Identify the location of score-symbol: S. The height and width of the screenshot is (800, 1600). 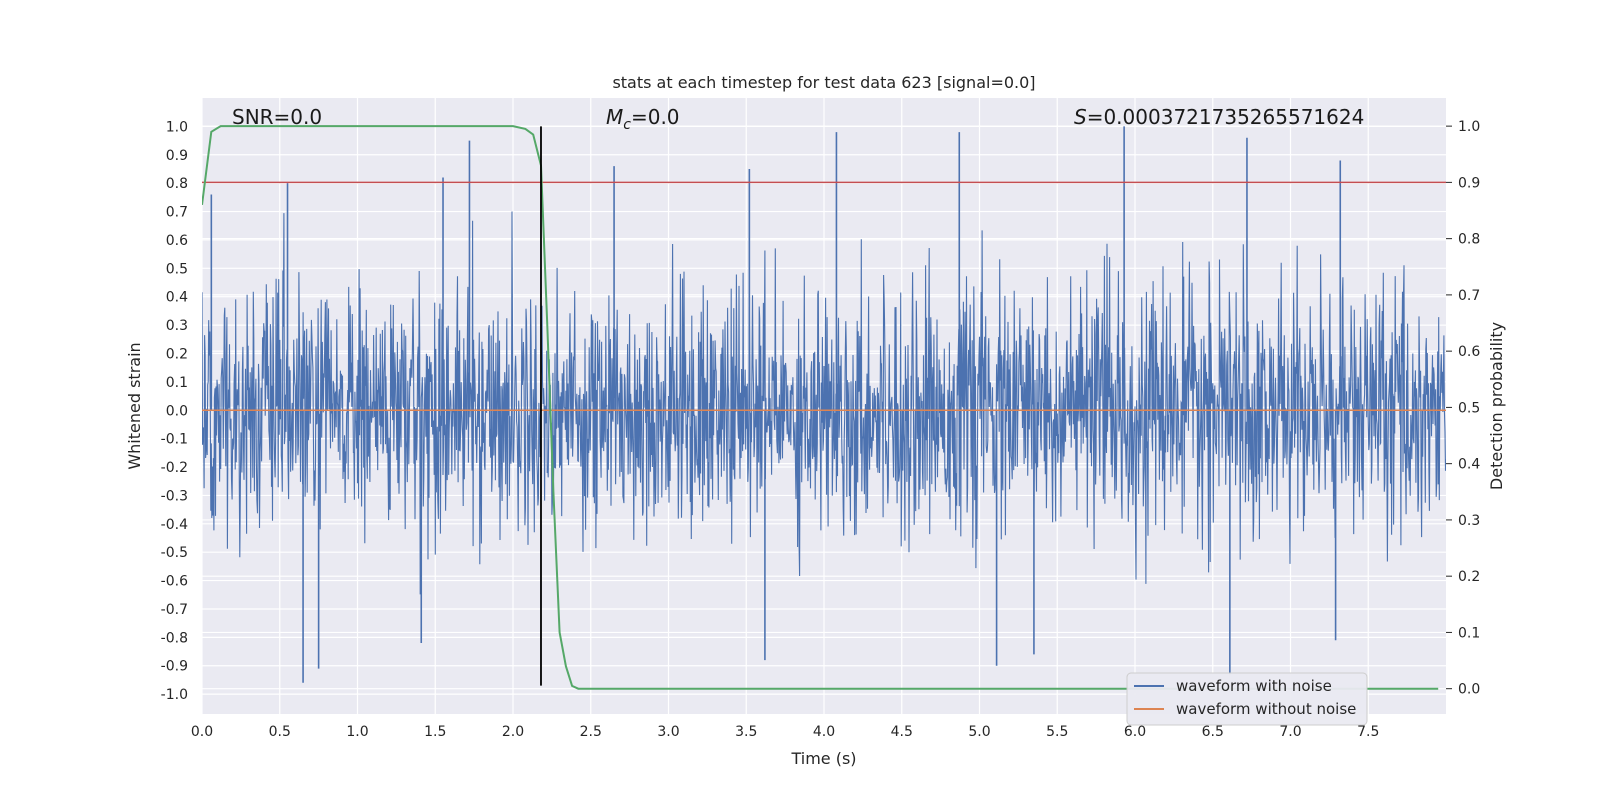
(1080, 117).